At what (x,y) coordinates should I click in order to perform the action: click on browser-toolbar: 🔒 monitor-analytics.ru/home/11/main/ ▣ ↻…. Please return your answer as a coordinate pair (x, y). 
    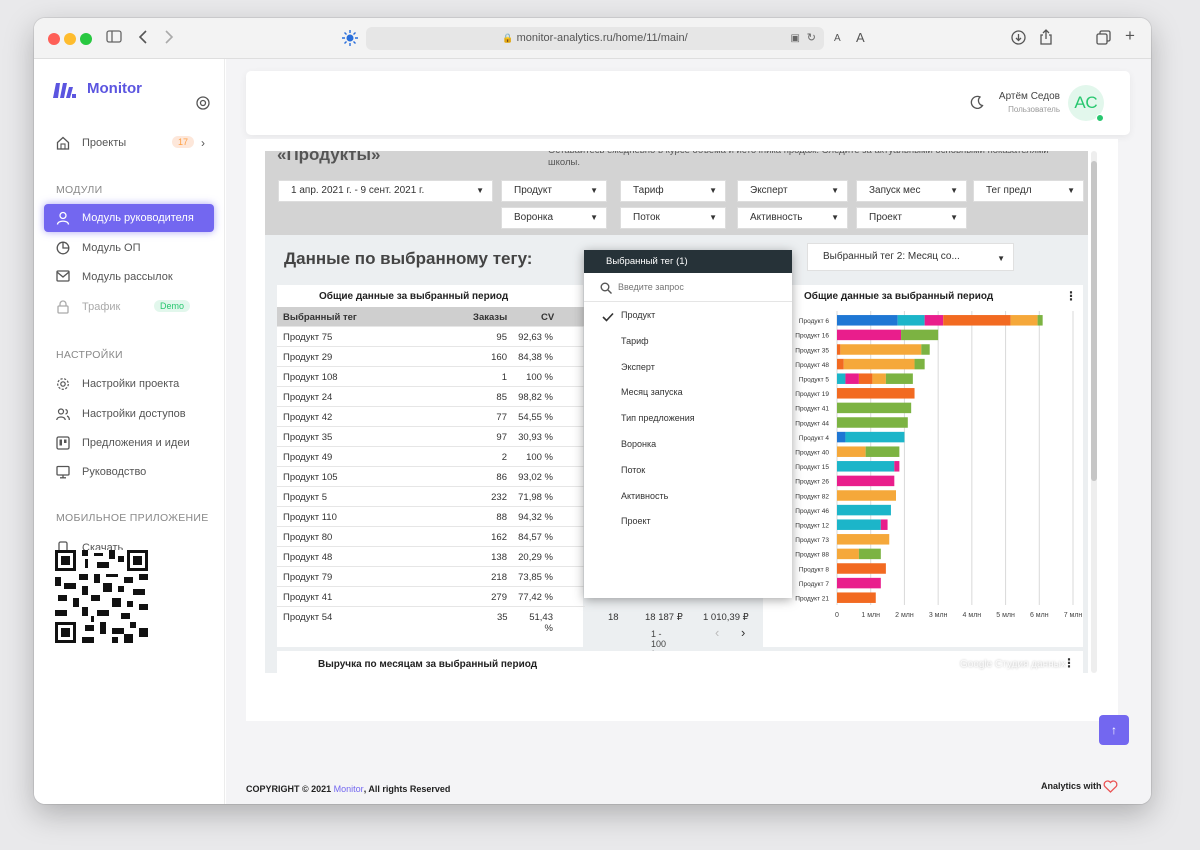
    Looking at the image, I should click on (592, 38).